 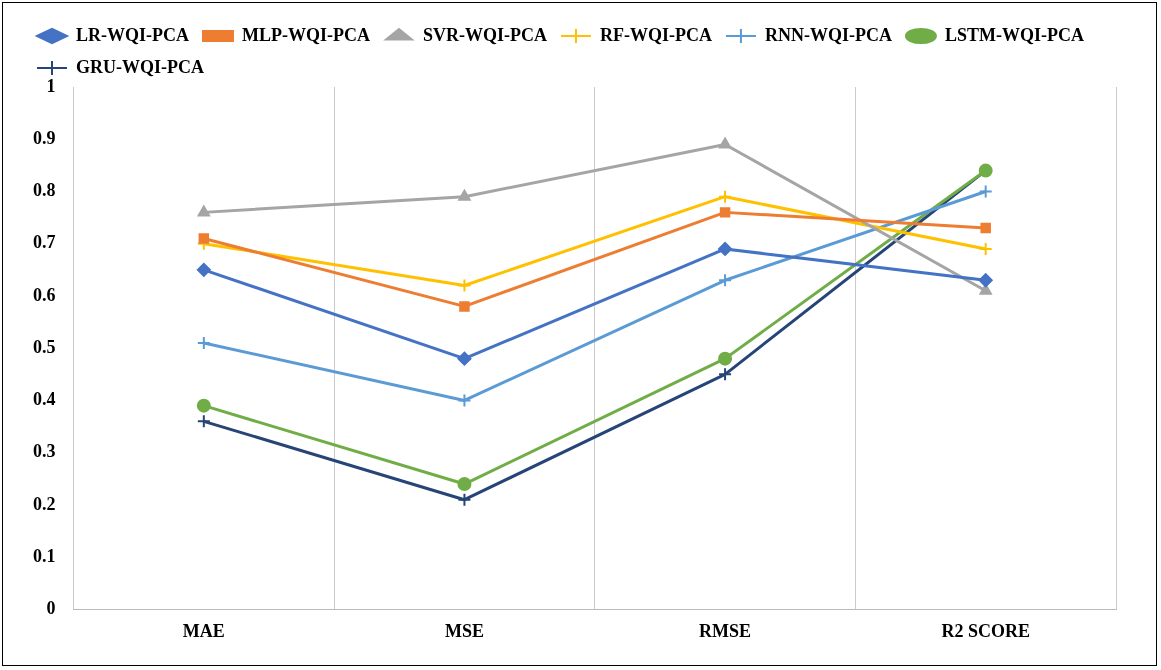 I want to click on y-tick-label: 0, so click(x=51, y=608).